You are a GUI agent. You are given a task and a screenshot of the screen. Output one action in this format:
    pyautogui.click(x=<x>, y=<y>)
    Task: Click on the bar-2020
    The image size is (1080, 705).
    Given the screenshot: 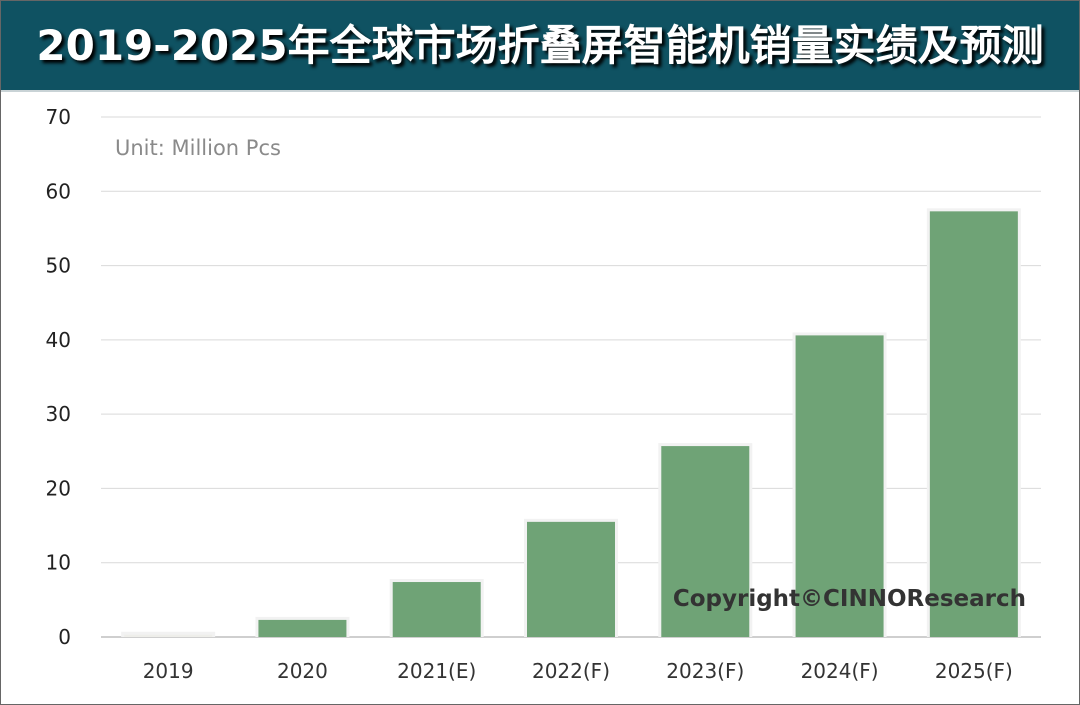 What is the action you would take?
    pyautogui.click(x=302, y=628)
    